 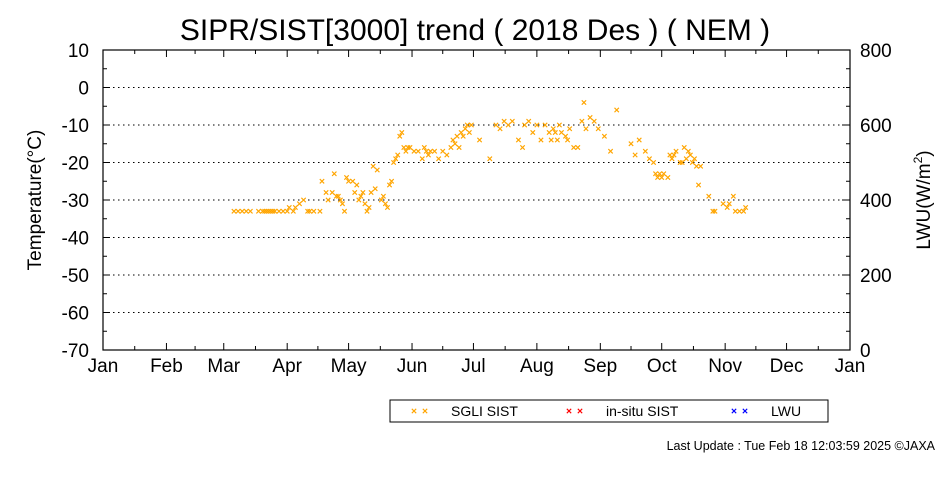 I want to click on legend-markers, so click(x=579, y=411).